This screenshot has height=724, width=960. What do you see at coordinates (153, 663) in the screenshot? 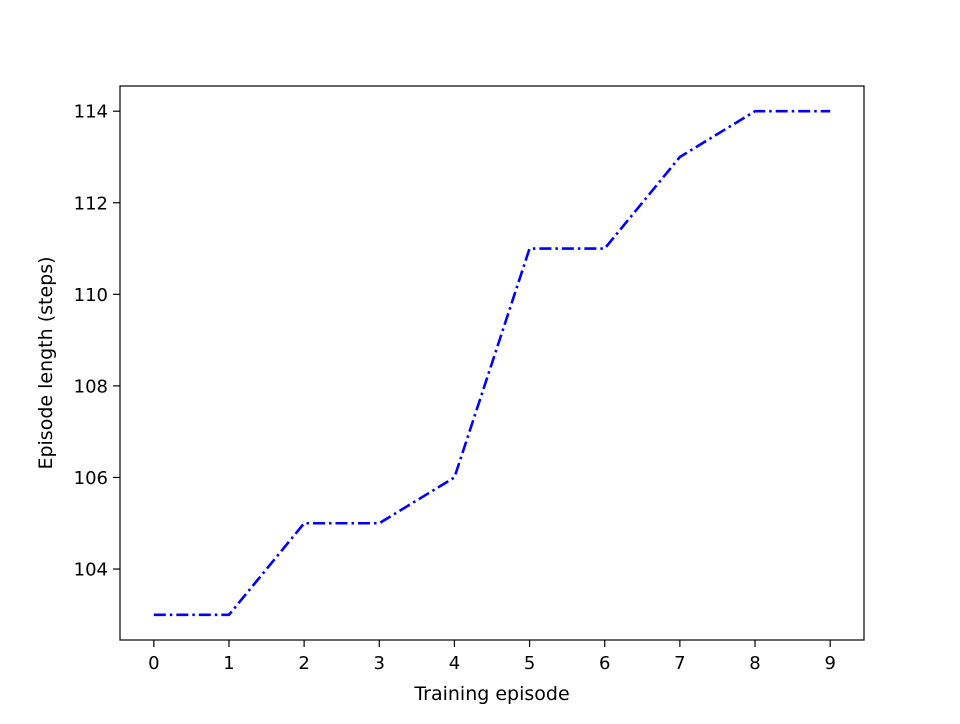
I see `x-tick-label: 0` at bounding box center [153, 663].